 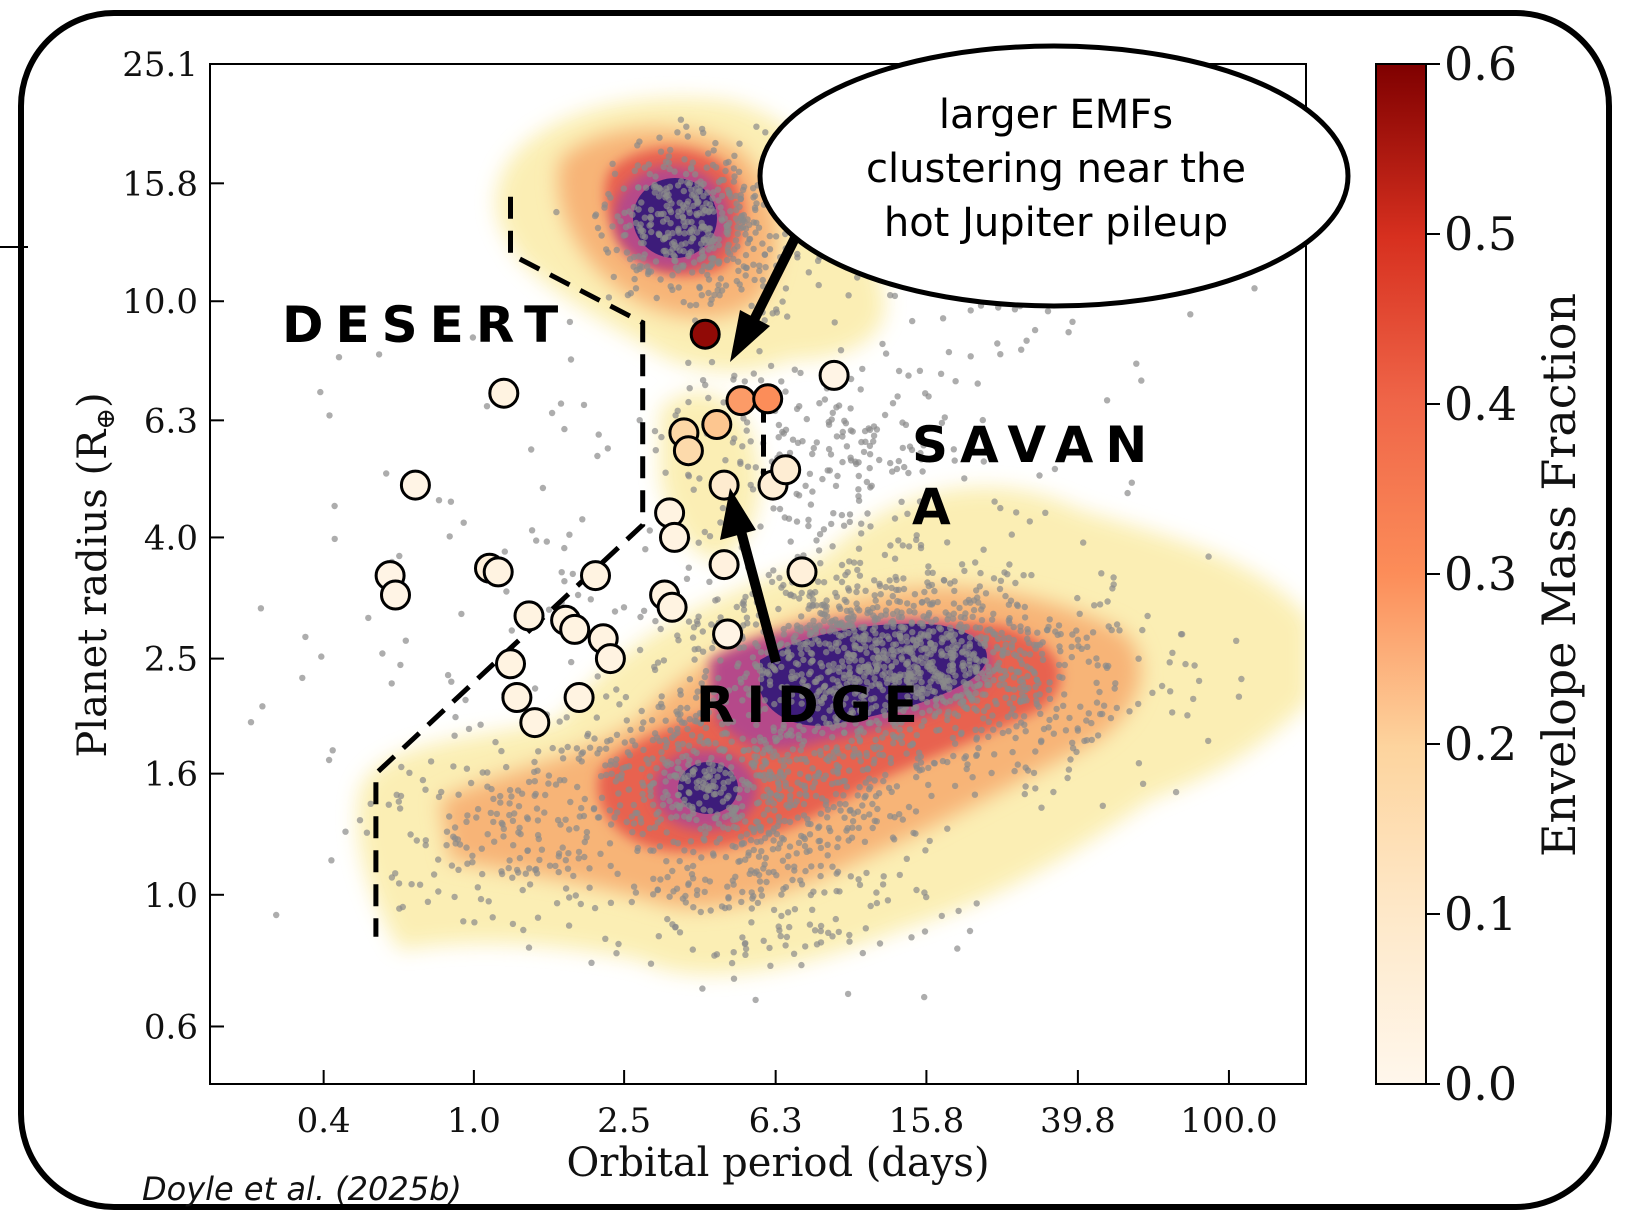 What do you see at coordinates (624, 1121) in the screenshot?
I see `x-tick-label: 2.5` at bounding box center [624, 1121].